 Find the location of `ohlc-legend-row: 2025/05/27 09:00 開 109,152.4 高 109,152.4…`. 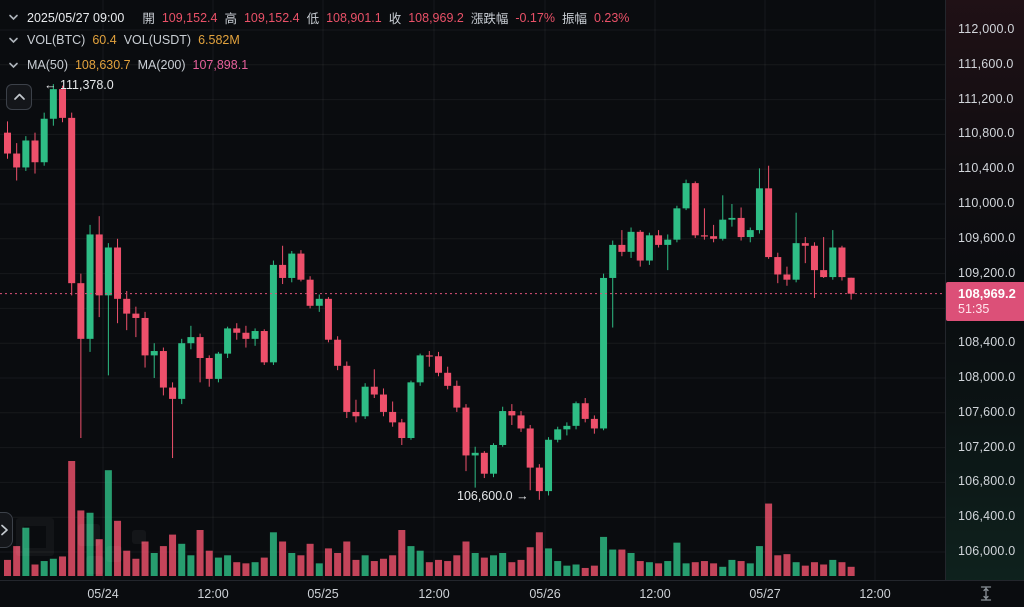

ohlc-legend-row: 2025/05/27 09:00 開 109,152.4 高 109,152.4… is located at coordinates (318, 17).